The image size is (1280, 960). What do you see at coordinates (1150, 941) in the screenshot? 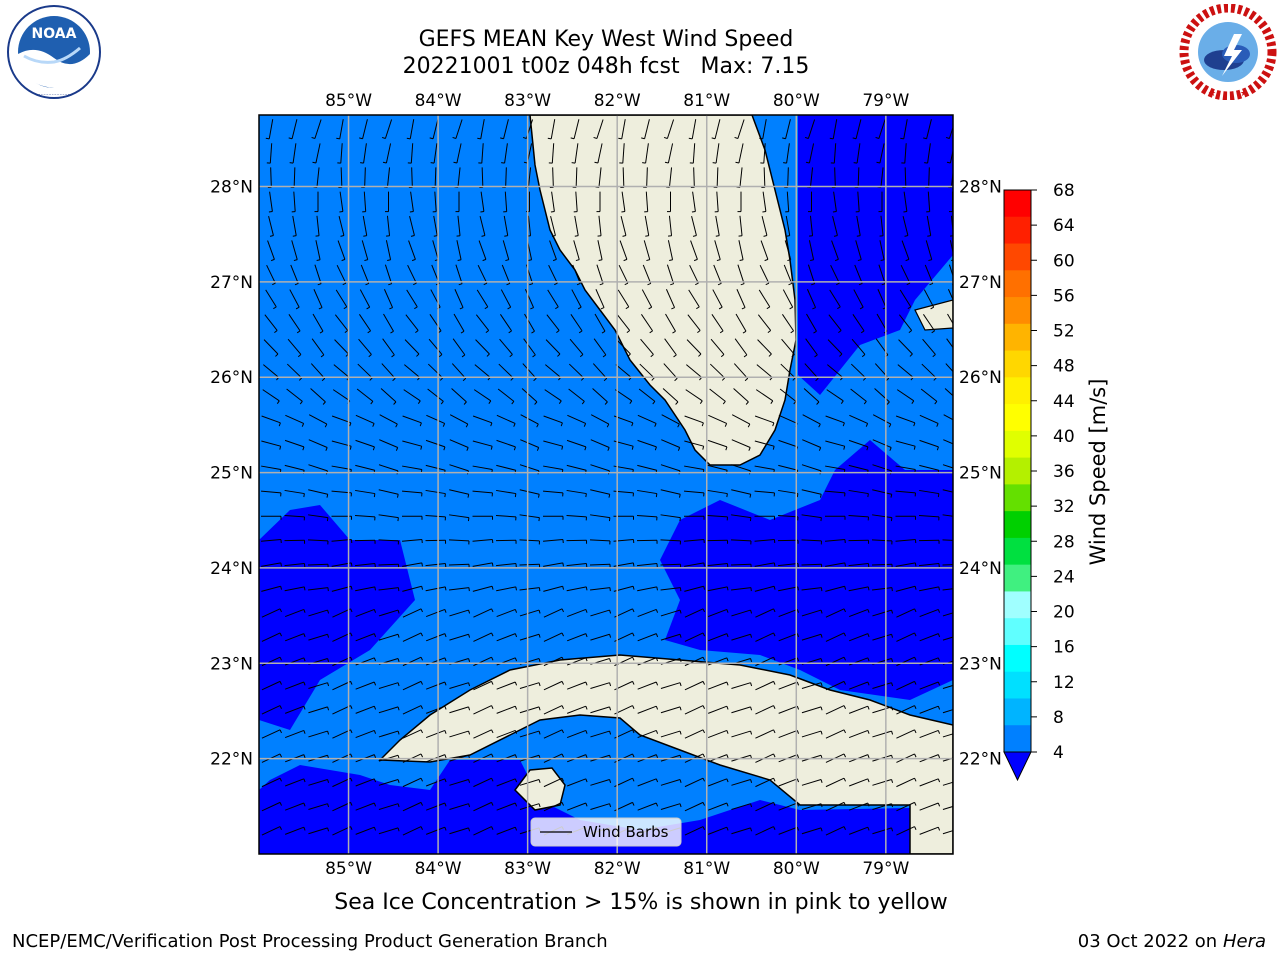
I see `footer-date-text: 03 Oct 2022 on` at bounding box center [1150, 941].